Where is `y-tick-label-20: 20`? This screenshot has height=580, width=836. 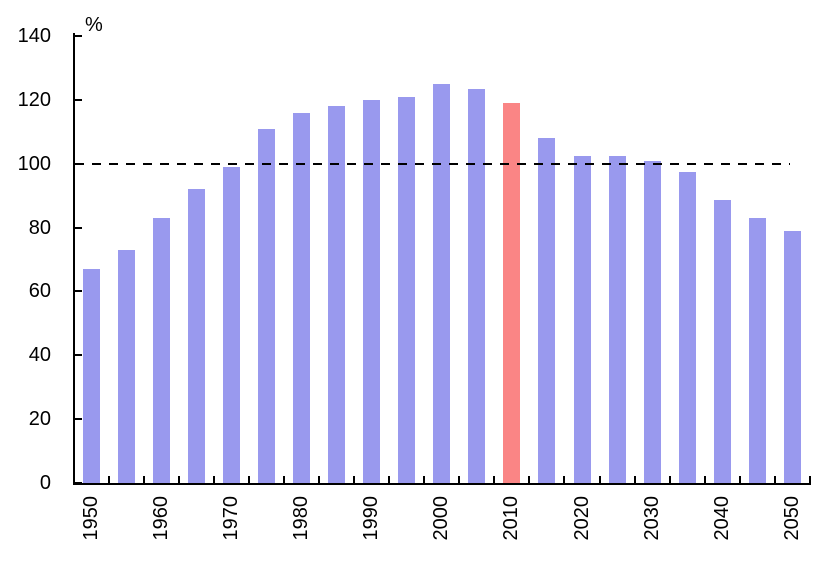 y-tick-label-20: 20 is located at coordinates (39, 419).